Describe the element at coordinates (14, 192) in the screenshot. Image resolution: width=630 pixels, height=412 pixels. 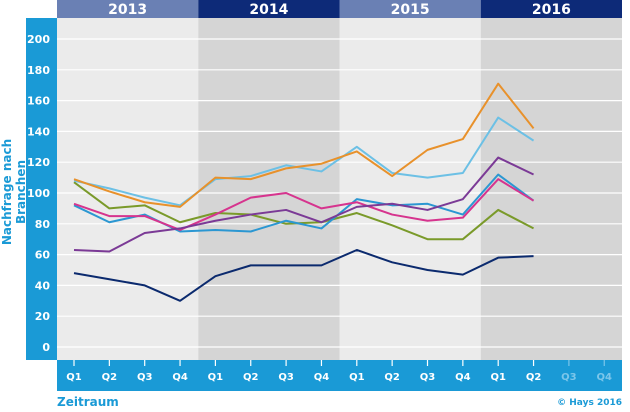
I see `y-axis-title: Nachfrage nach Branchen` at that location.